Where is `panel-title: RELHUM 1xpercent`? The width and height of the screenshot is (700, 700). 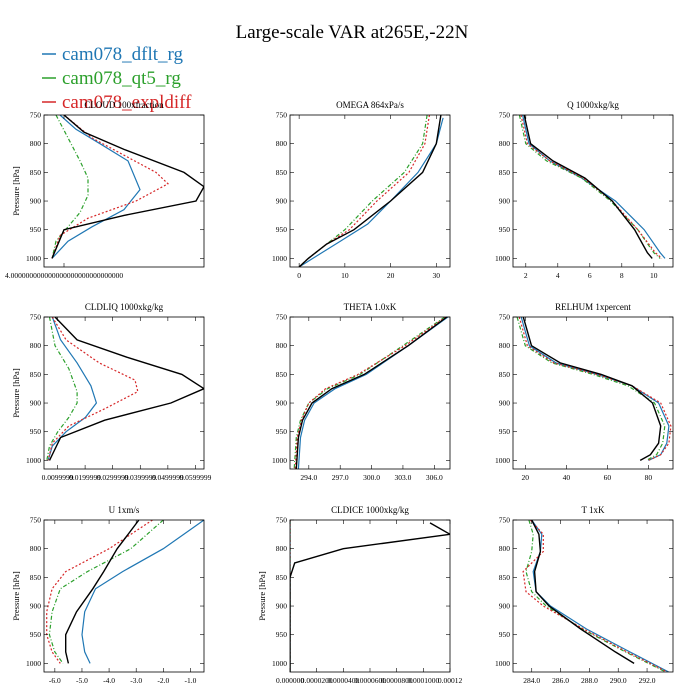
panel-title: RELHUM 1xpercent is located at coordinates (593, 307).